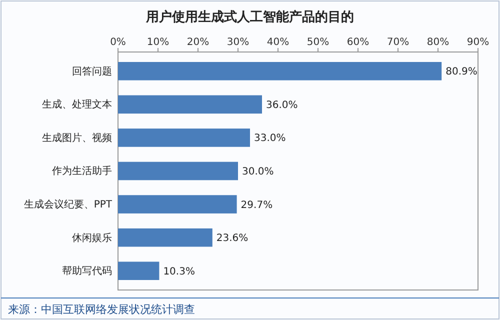 The width and height of the screenshot is (500, 320). Describe the element at coordinates (118, 42) in the screenshot. I see `x-tick-label: 0%` at that location.